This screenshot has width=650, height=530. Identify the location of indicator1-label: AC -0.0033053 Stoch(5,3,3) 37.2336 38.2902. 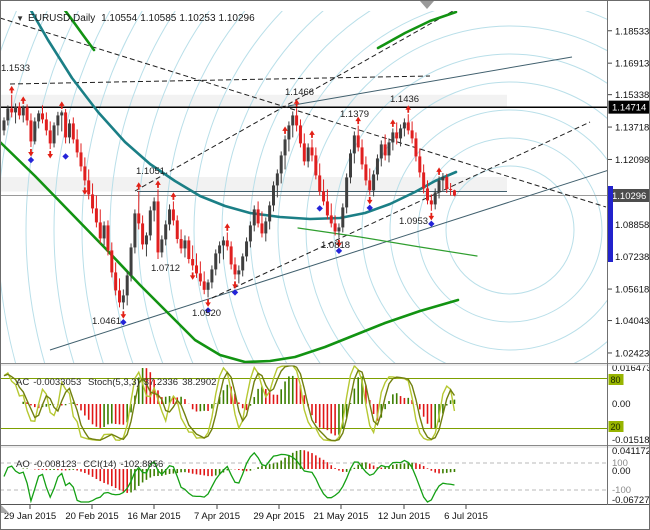
(113, 382).